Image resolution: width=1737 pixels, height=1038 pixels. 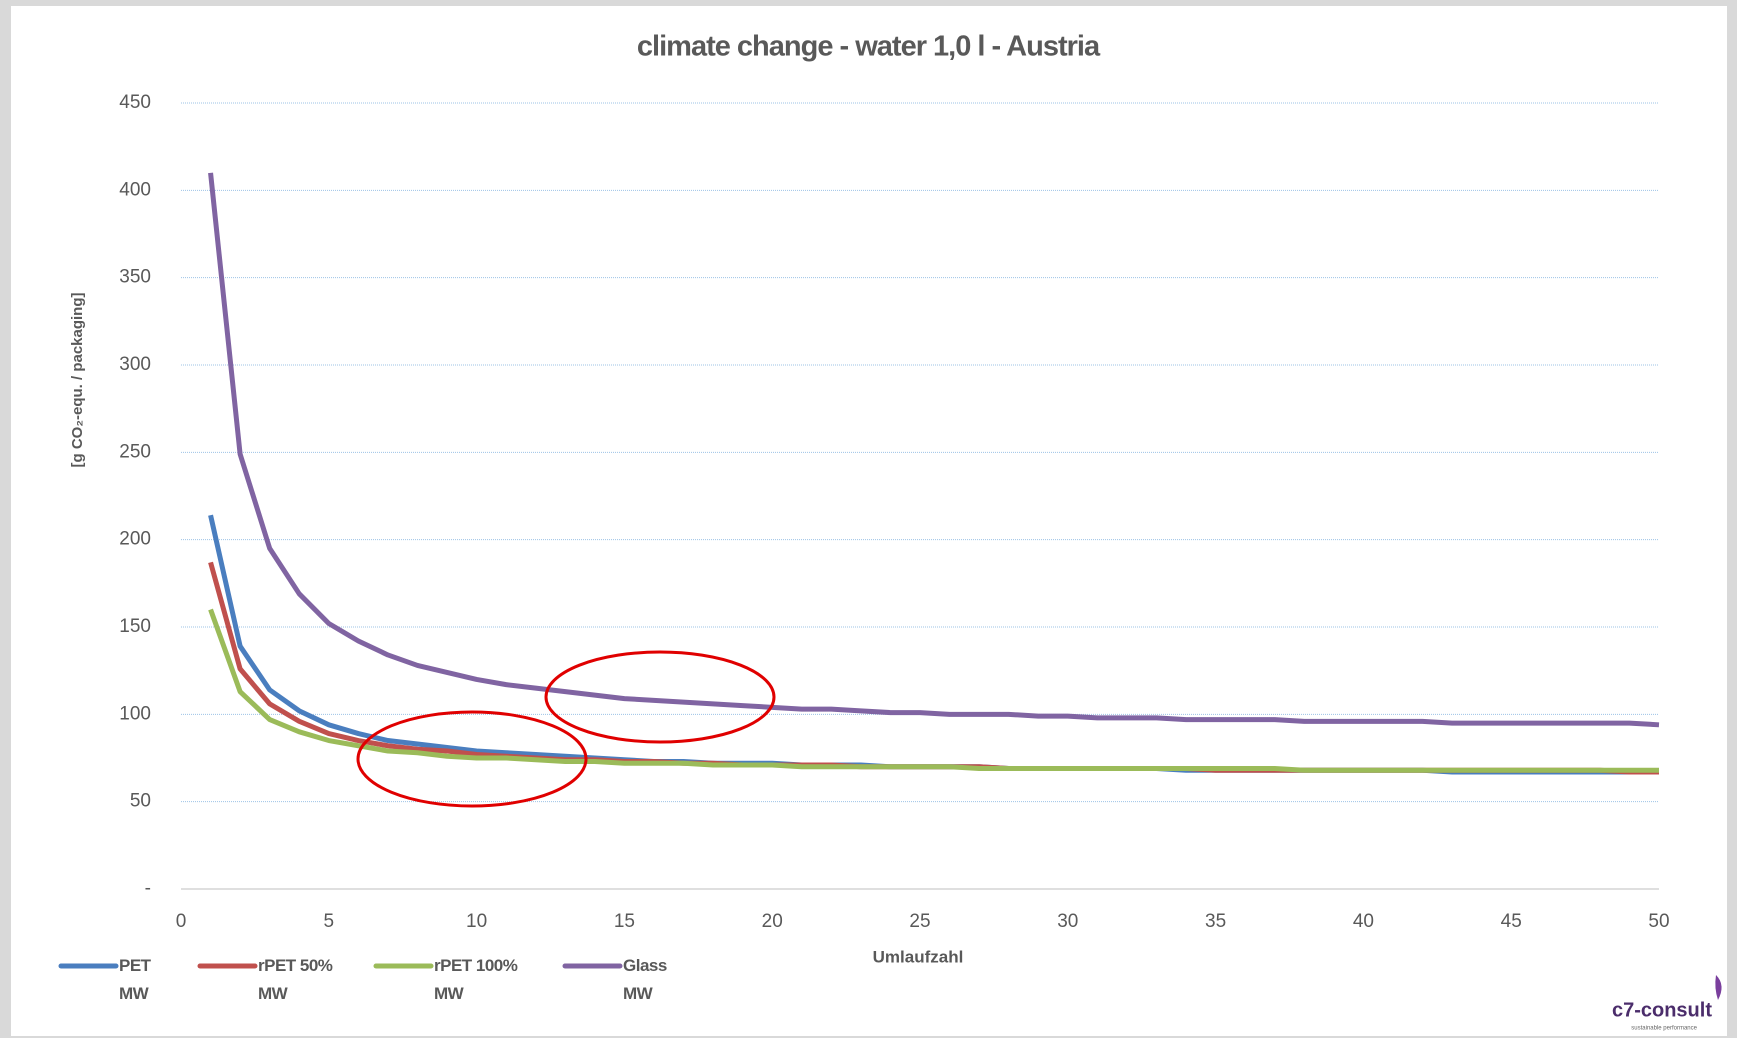 I want to click on legend-label: Glass MW, so click(x=645, y=979).